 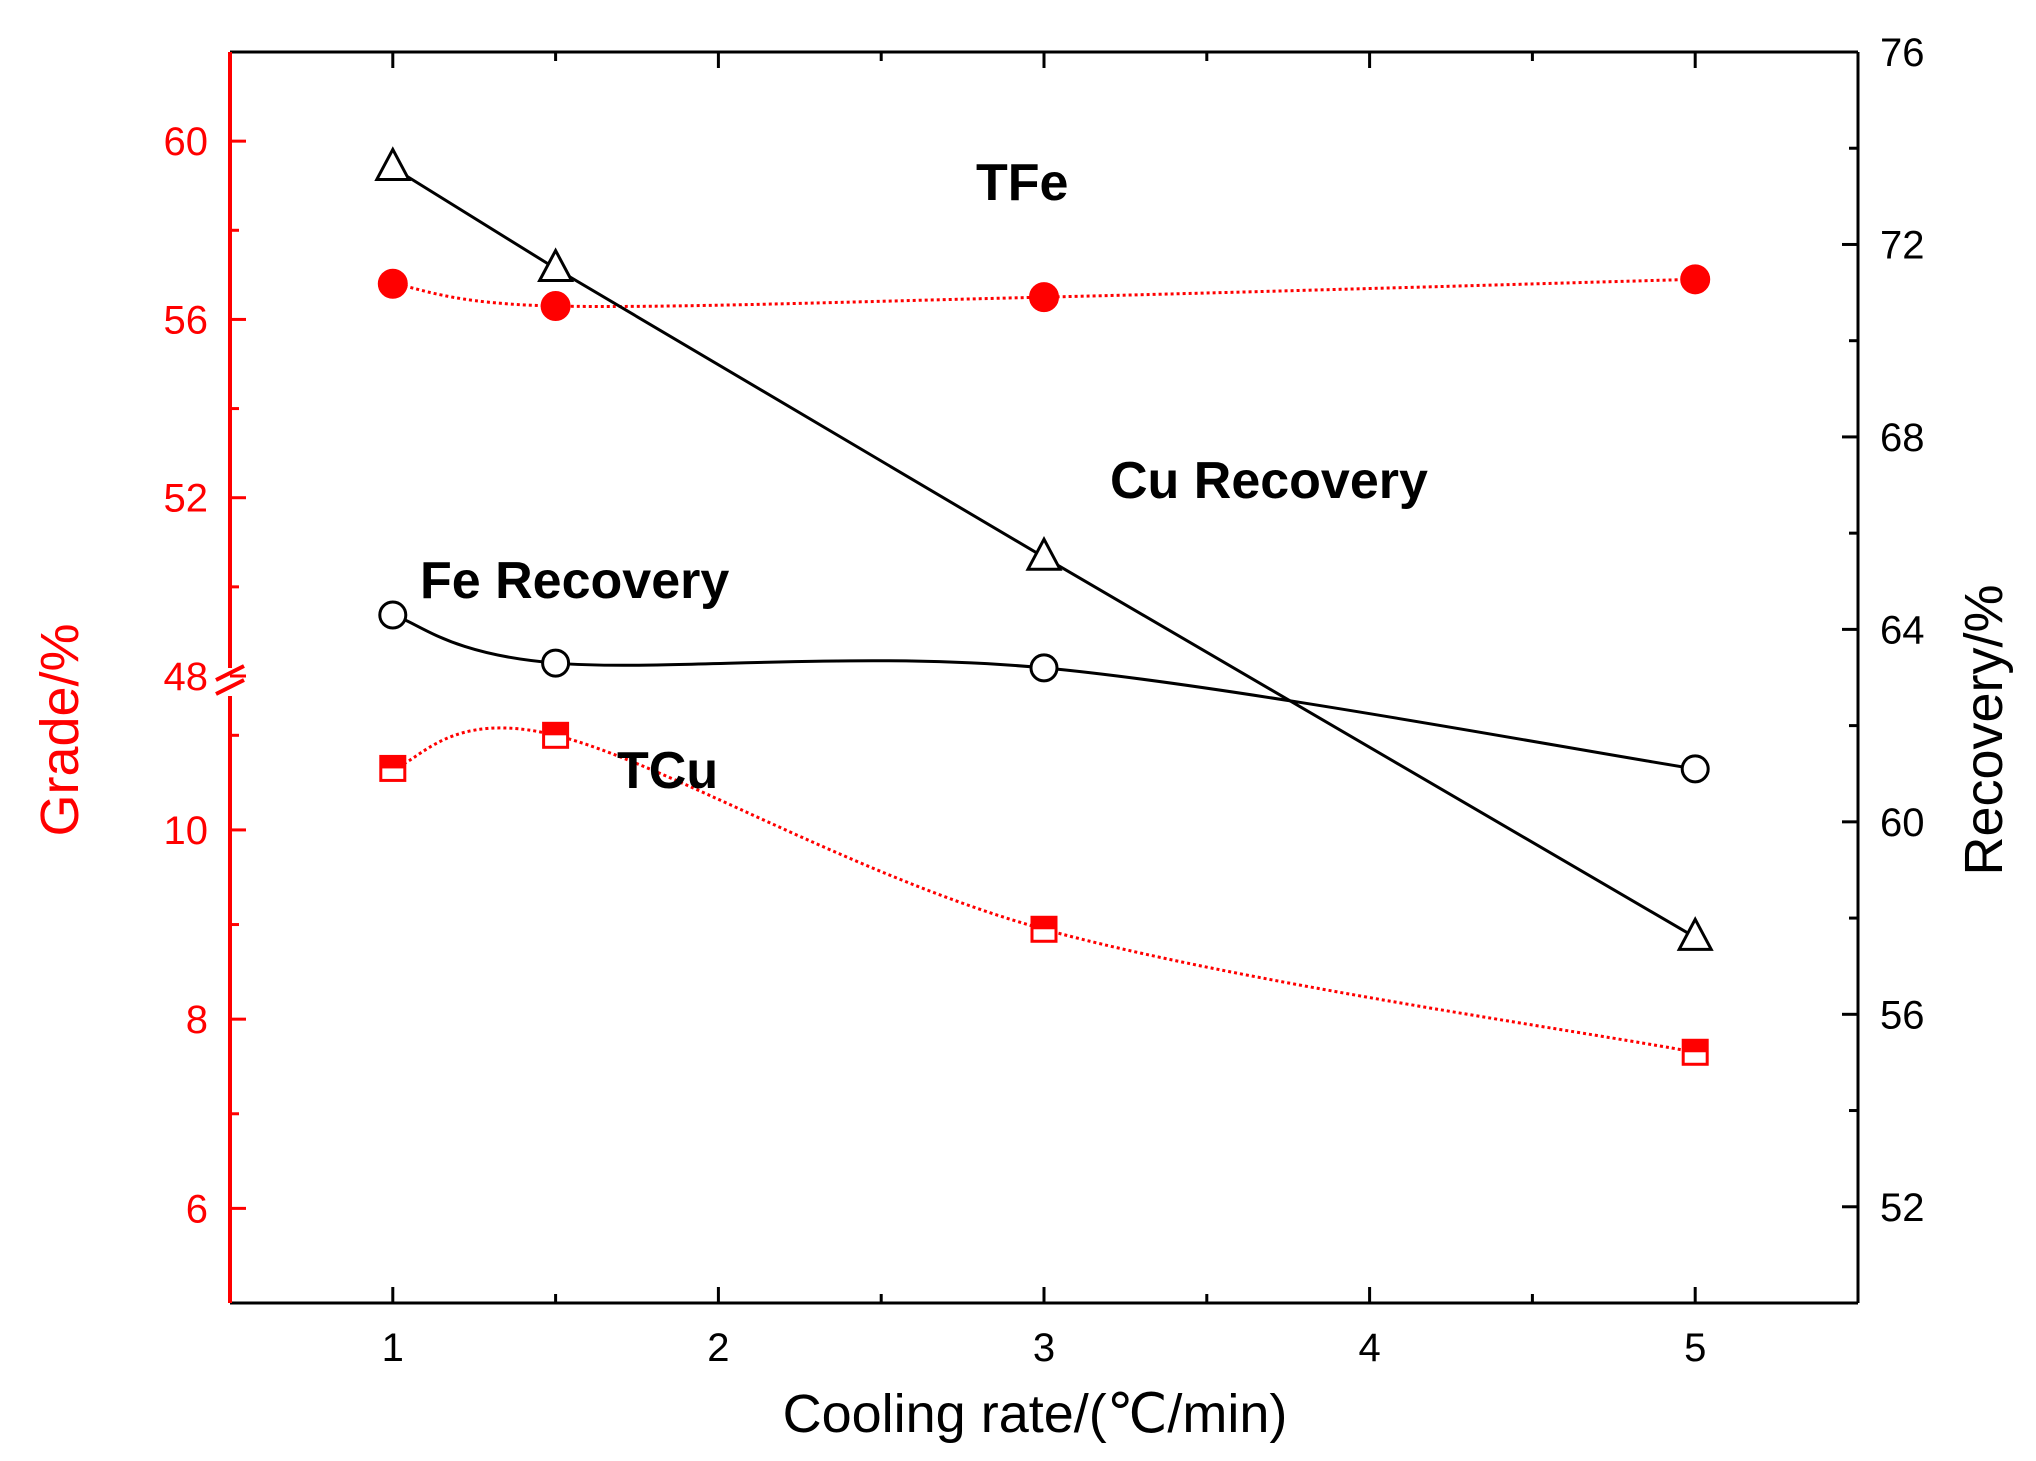 I want to click on series-line-fe-recovery, so click(x=1044, y=692).